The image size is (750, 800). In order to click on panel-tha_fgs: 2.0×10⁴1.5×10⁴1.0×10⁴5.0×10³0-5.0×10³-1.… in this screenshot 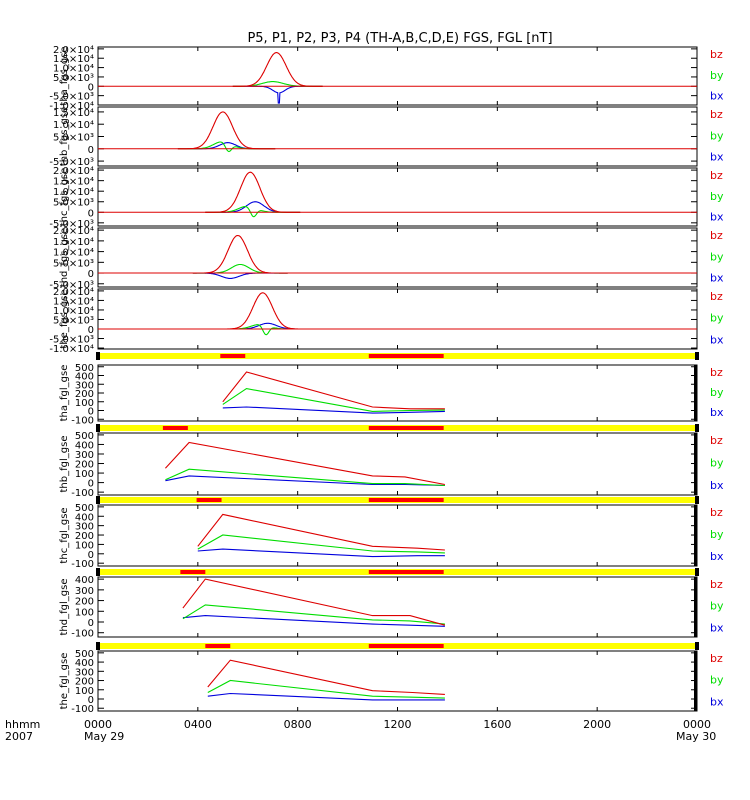, I will do `click(386, 78)`.